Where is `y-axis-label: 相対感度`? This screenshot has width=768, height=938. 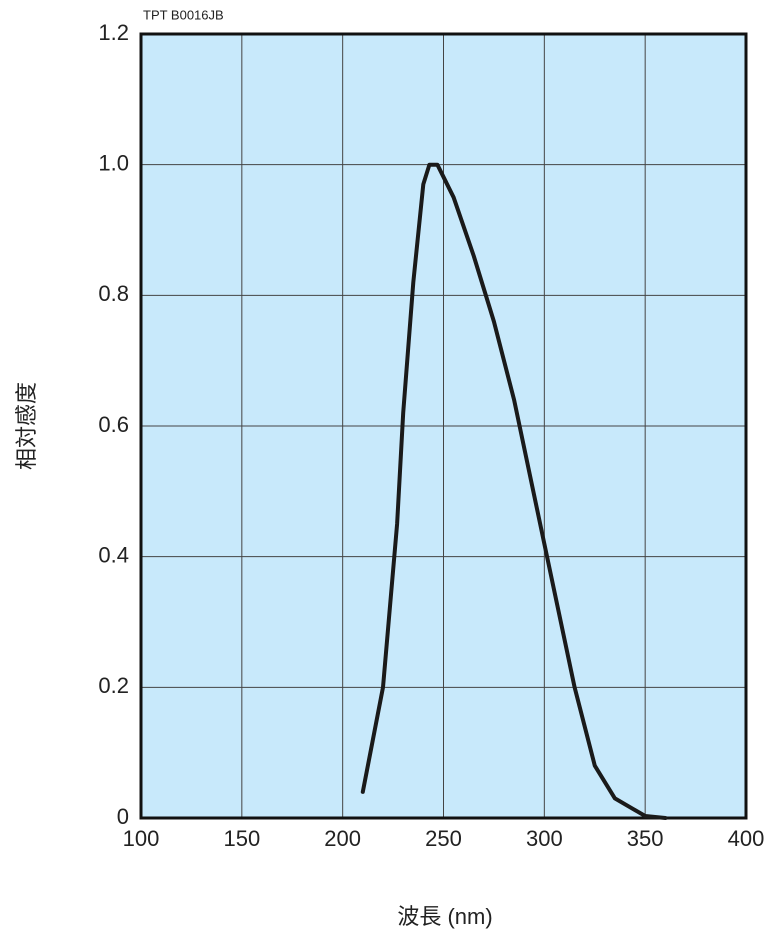 y-axis-label: 相対感度 is located at coordinates (26, 426).